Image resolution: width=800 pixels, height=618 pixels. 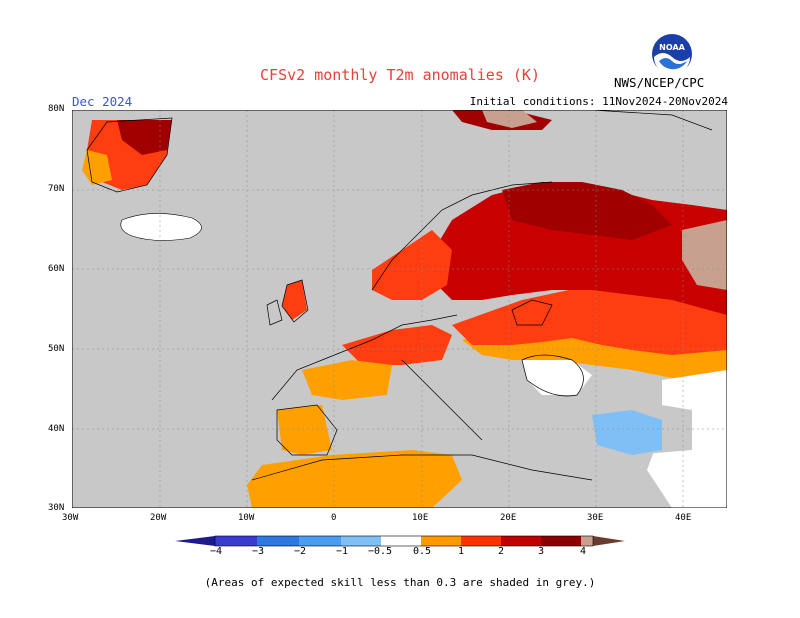 What do you see at coordinates (397, 345) in the screenshot?
I see `anomaly-region-central-europe` at bounding box center [397, 345].